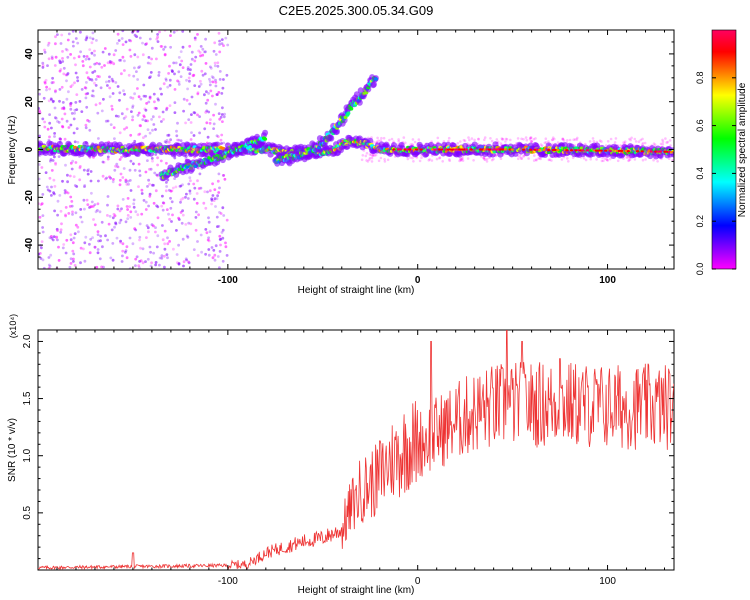 This screenshot has width=750, height=600. I want to click on spectrogram-y-label: Frequency (Hz), so click(12, 150).